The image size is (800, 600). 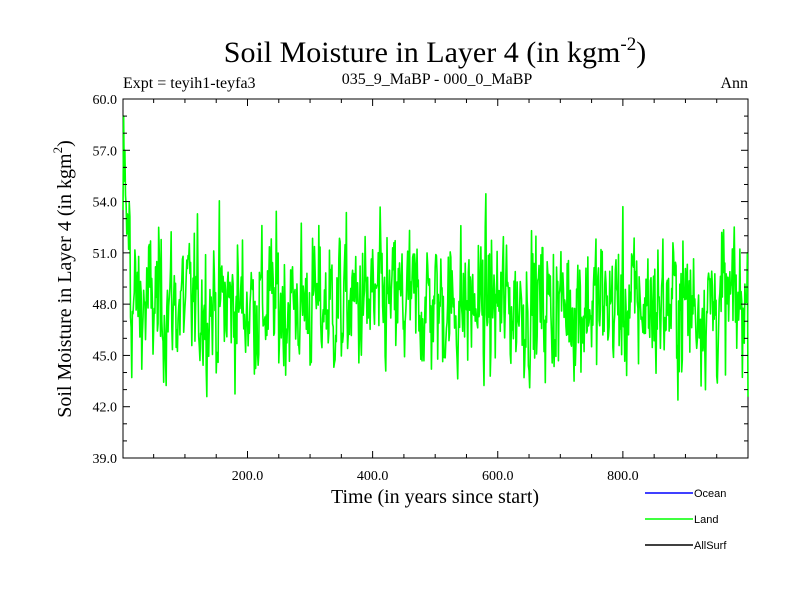 I want to click on subtitle-left: Expt = teyih1-teyfa3, so click(x=189, y=83).